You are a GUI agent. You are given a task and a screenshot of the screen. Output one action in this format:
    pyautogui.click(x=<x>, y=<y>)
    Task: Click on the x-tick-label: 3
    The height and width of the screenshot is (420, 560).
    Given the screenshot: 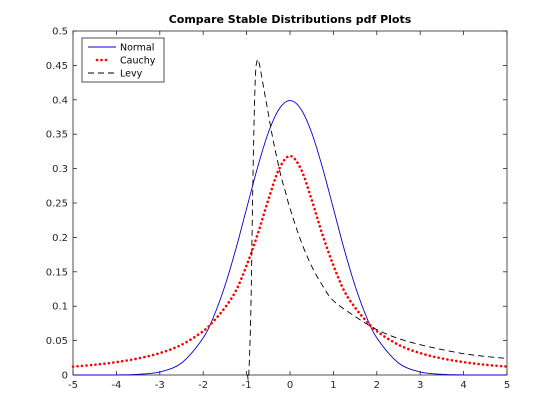 What is the action you would take?
    pyautogui.click(x=420, y=385)
    